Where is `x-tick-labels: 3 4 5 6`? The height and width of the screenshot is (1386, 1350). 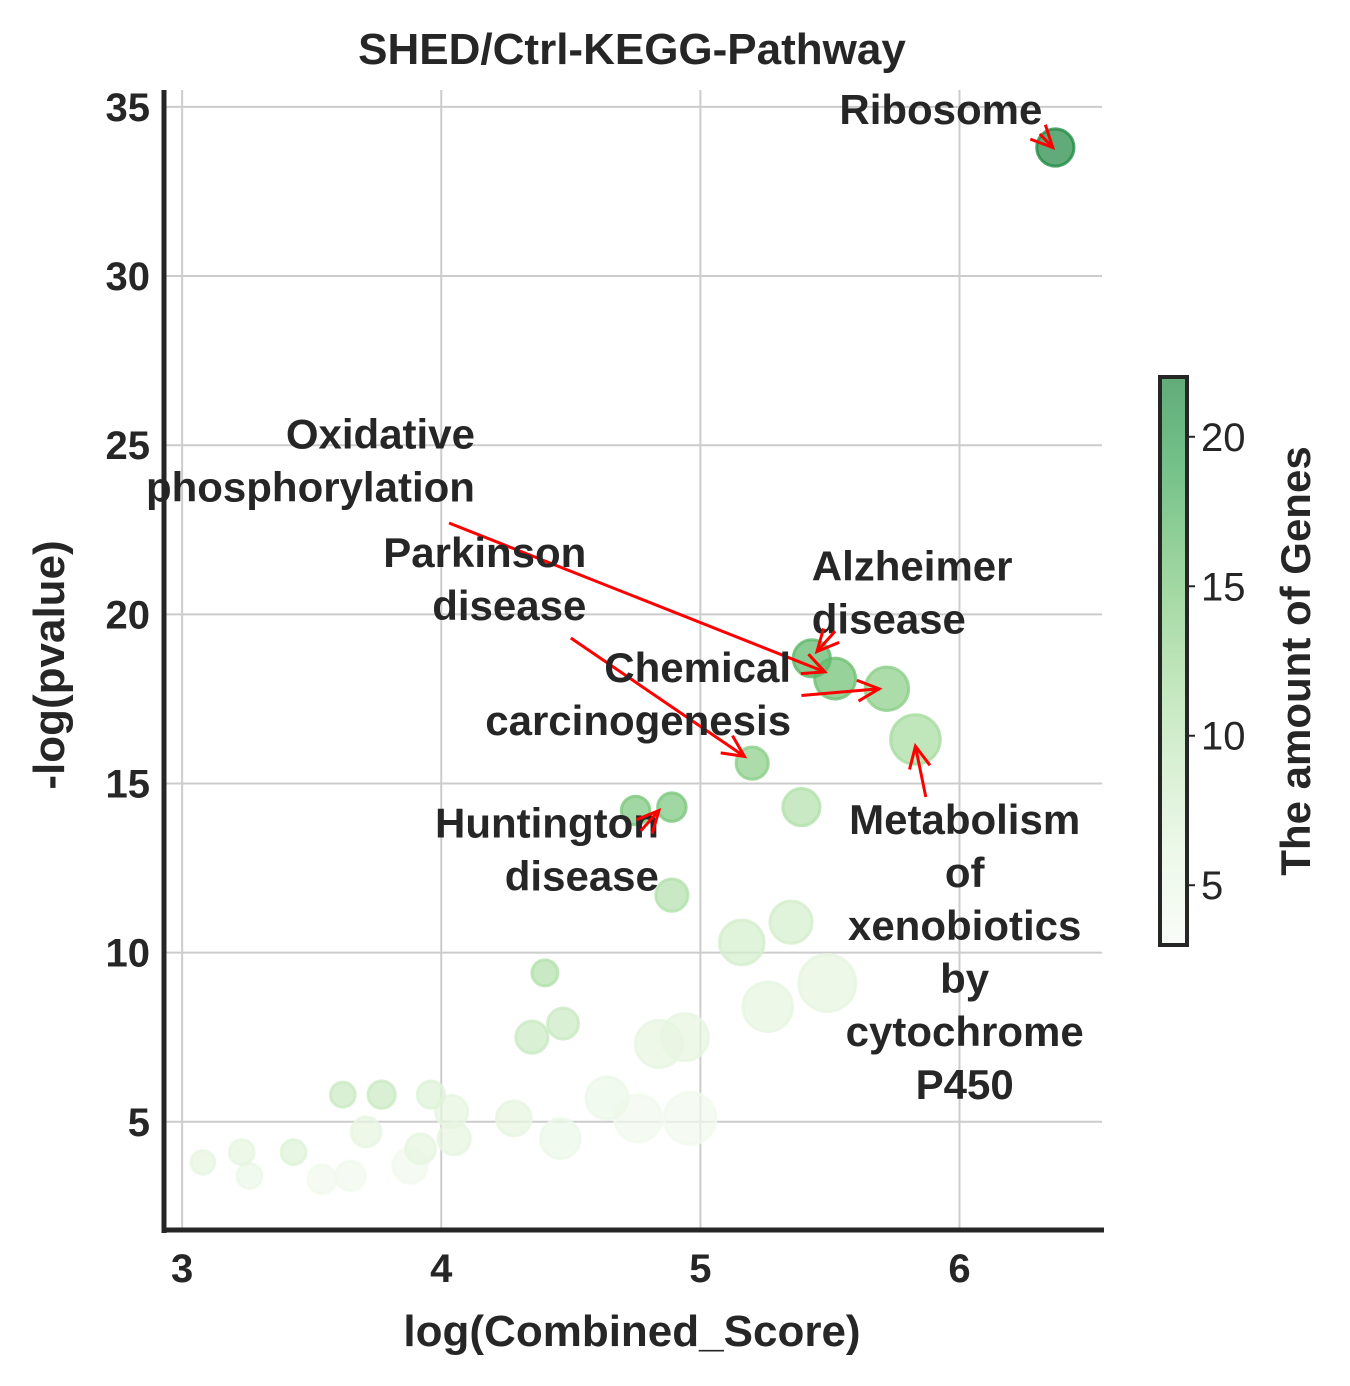
x-tick-labels: 3 4 5 6 is located at coordinates (571, 1269).